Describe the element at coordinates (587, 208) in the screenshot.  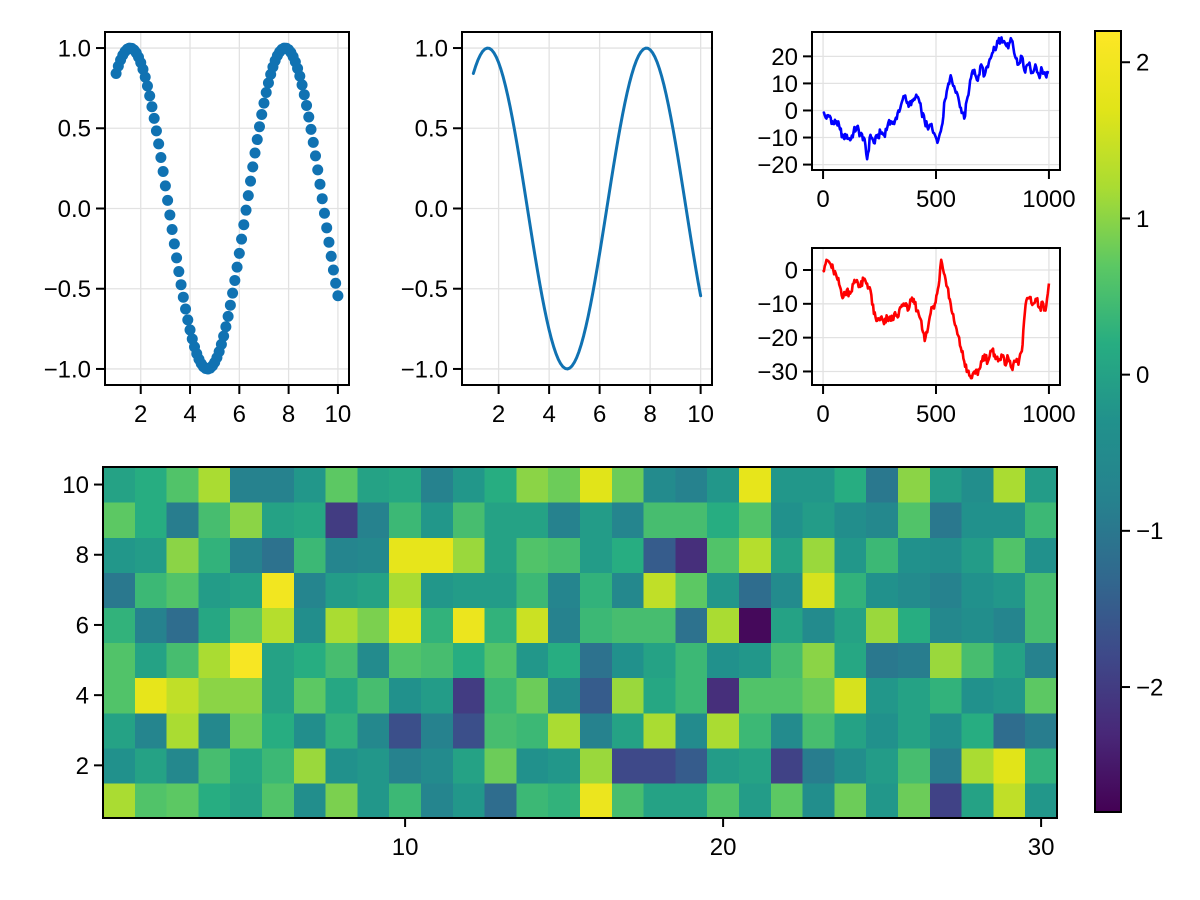
I see `sine-line` at that location.